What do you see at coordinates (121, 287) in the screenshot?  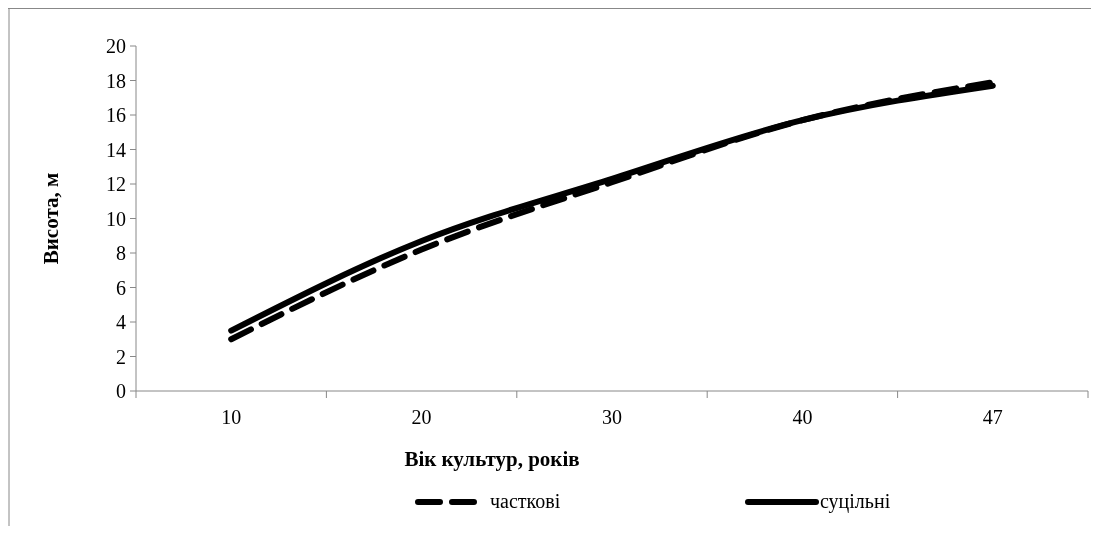 I see `y-tick-label: 6` at bounding box center [121, 287].